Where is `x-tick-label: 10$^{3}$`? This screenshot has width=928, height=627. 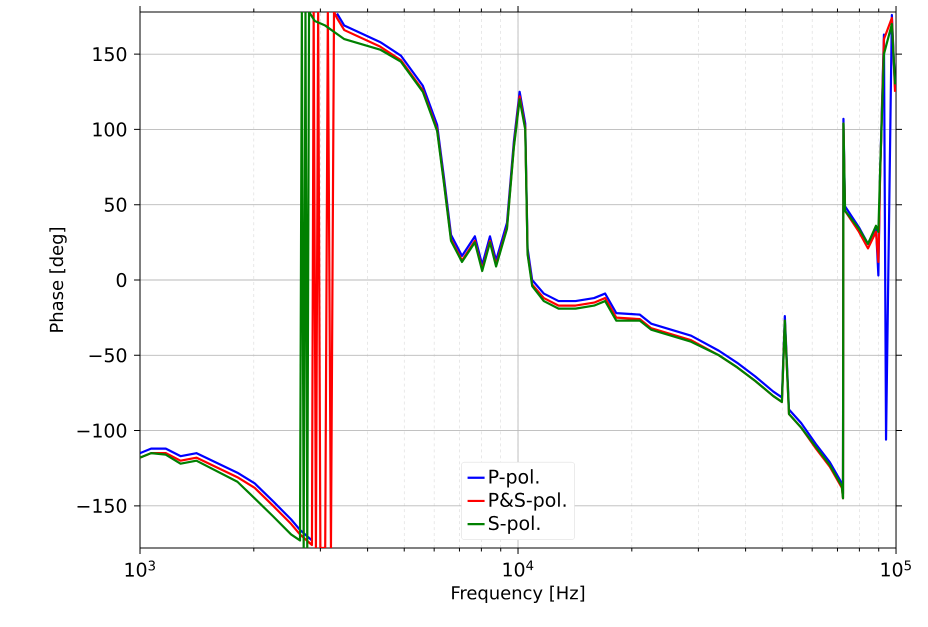
x-tick-label: 10$^{3}$ is located at coordinates (140, 568).